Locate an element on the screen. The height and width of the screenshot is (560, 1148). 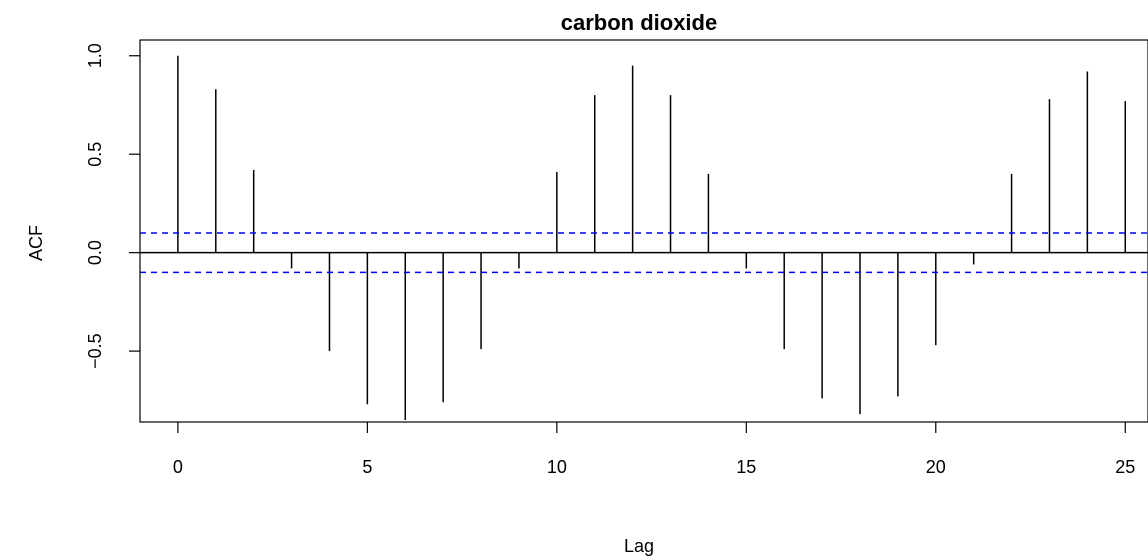
y-tick-label: −0.5 is located at coordinates (95, 351).